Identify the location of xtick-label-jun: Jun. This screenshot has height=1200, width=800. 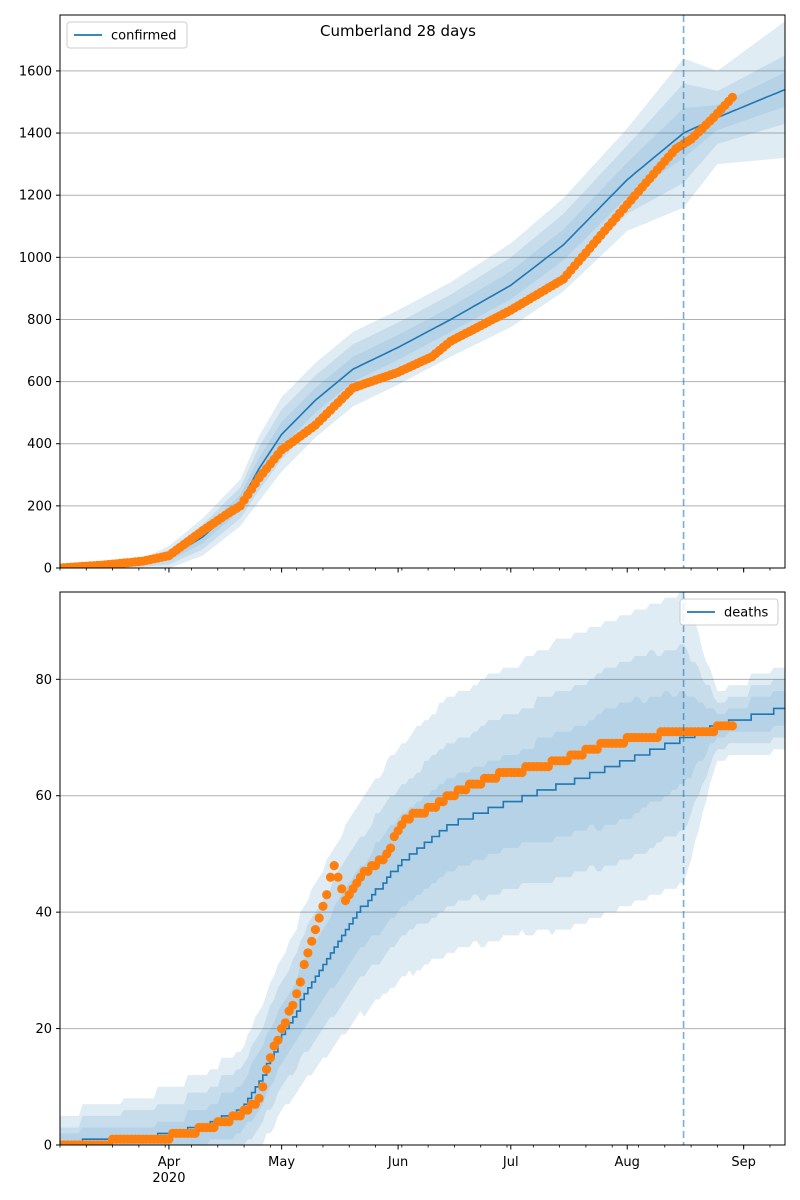
(397, 1162).